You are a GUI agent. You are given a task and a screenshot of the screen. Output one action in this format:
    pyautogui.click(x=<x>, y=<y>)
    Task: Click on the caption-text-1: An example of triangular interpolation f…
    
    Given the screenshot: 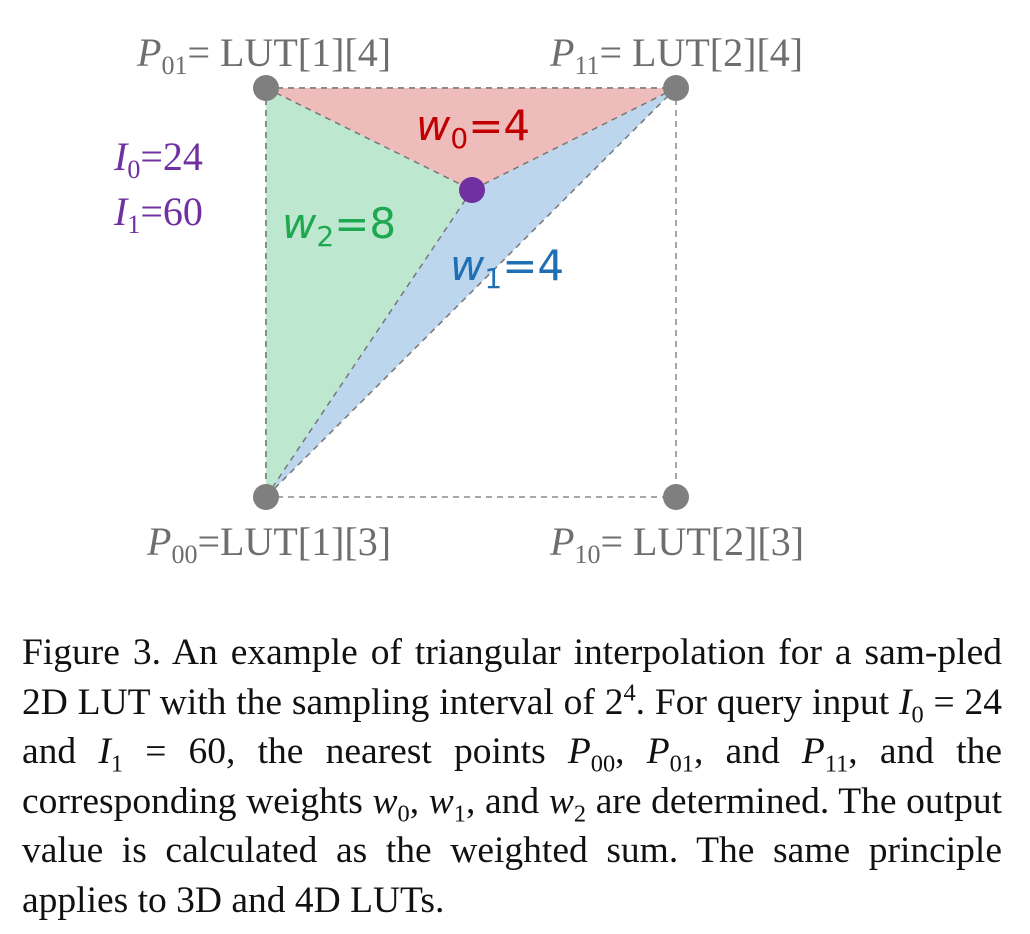 What is the action you would take?
    pyautogui.click(x=512, y=677)
    